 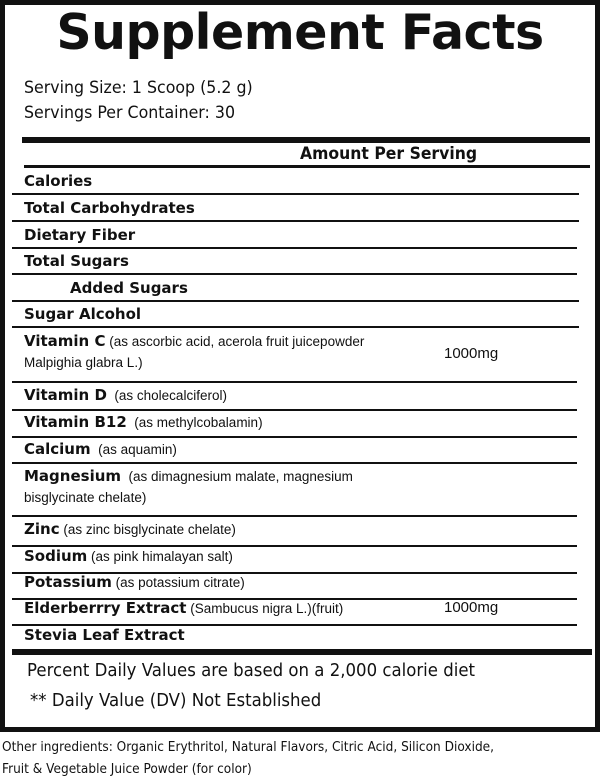 I want to click on nutrient-row: Dietary Fiber, so click(x=79, y=235).